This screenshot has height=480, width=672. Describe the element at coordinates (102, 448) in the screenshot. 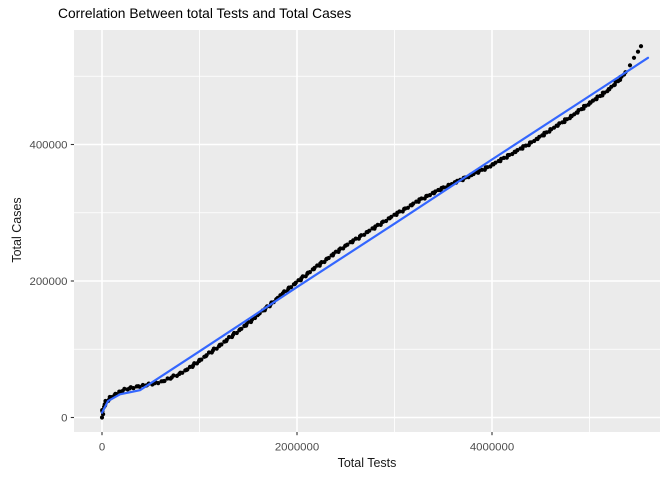

I see `x-tick-label: 0` at that location.